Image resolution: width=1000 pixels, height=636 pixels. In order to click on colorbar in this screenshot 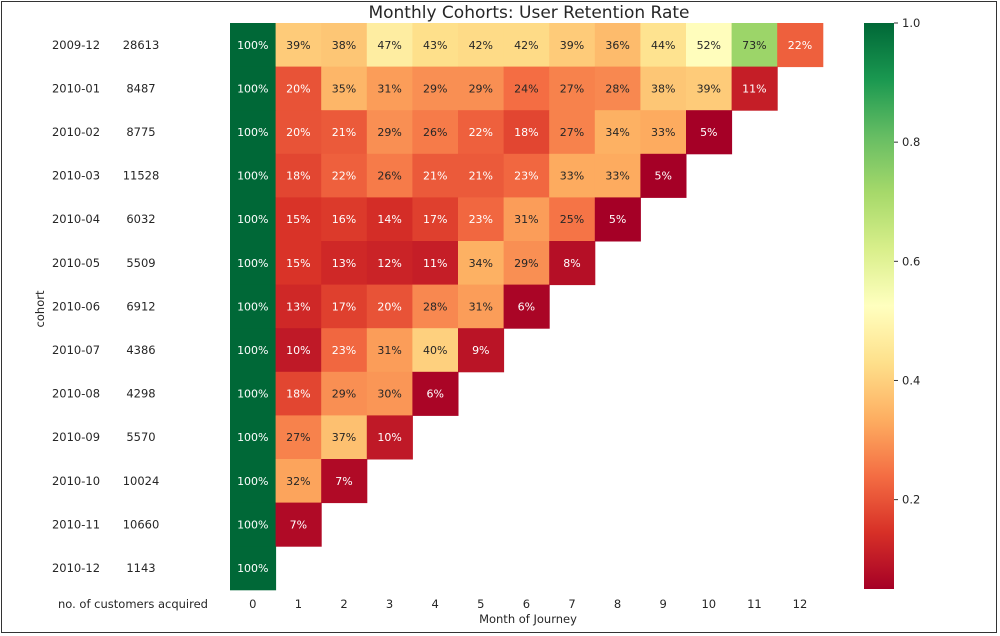, I will do `click(879, 306)`.